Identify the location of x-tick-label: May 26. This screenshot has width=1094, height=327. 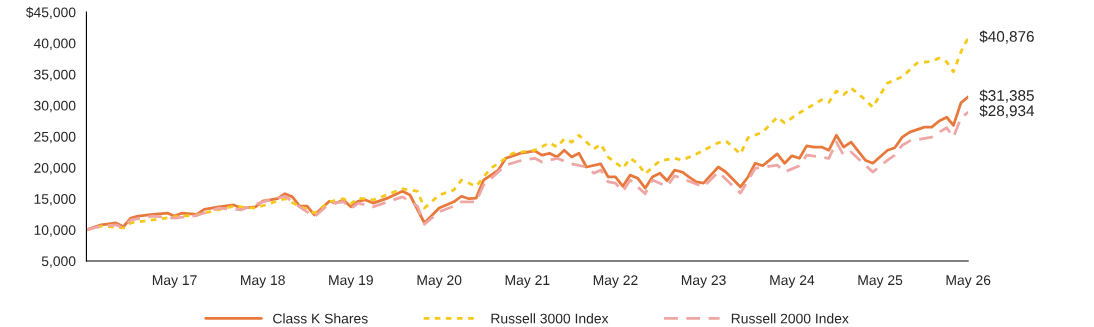
(968, 281).